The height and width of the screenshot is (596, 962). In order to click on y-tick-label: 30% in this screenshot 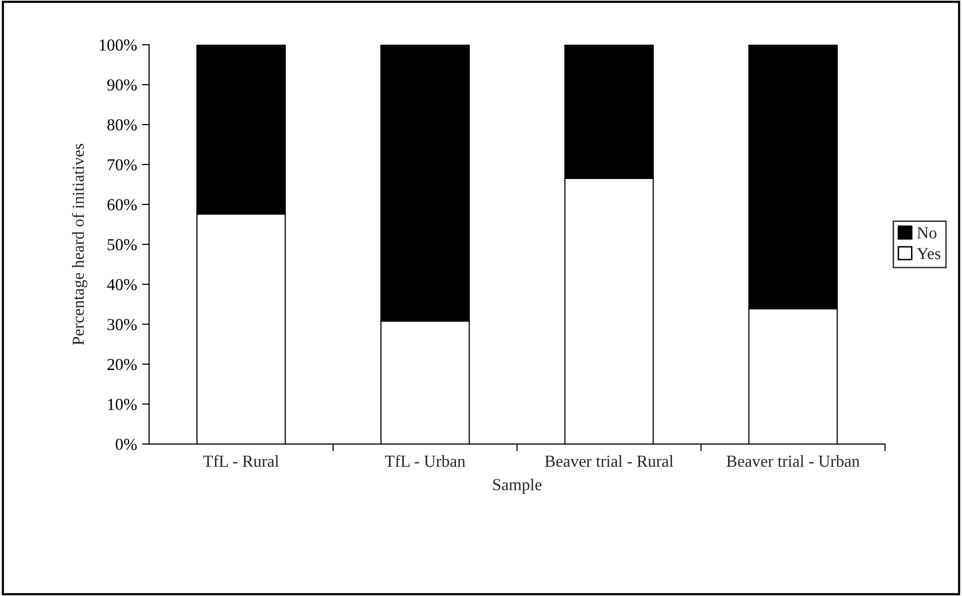, I will do `click(122, 324)`.